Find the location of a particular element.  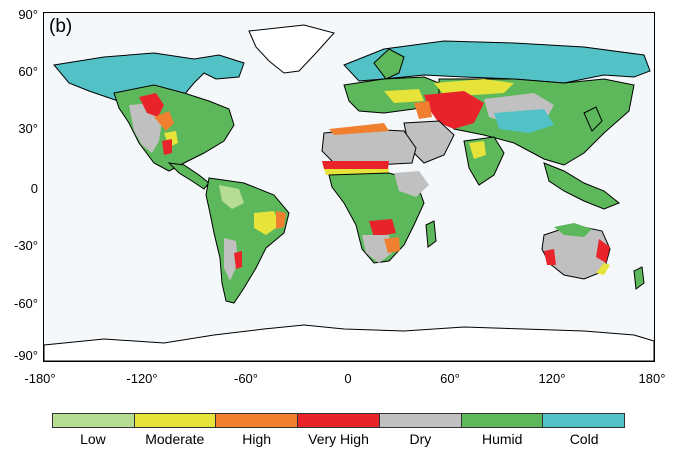

africa-sahel-veryhigh is located at coordinates (355, 165).